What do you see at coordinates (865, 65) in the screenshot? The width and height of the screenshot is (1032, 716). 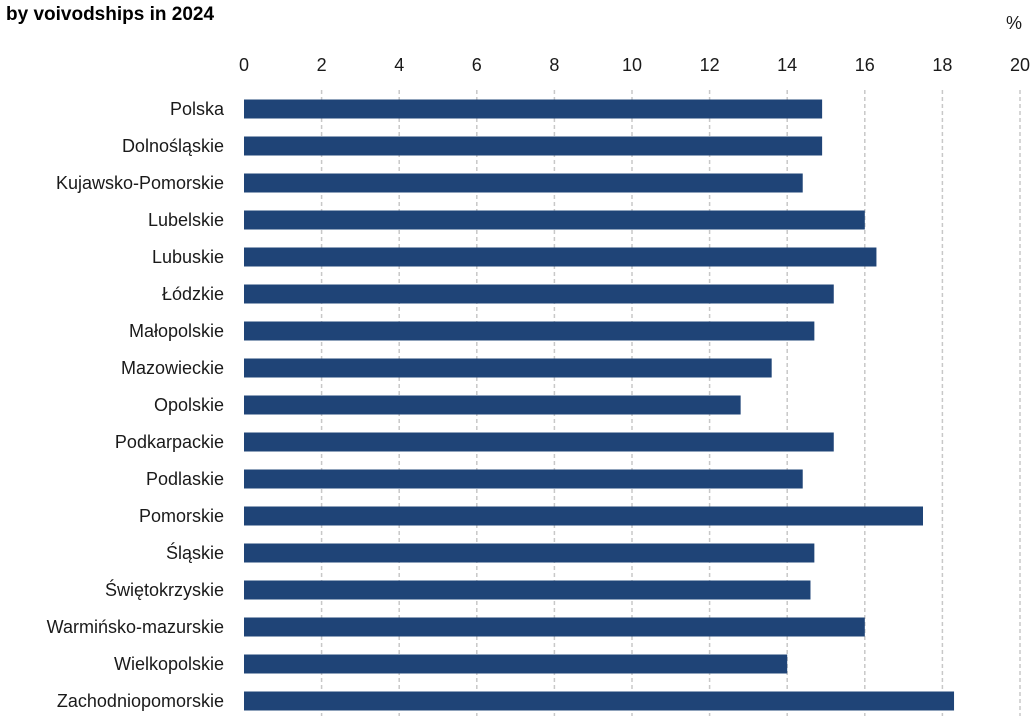 I see `x-tick-label: 16` at bounding box center [865, 65].